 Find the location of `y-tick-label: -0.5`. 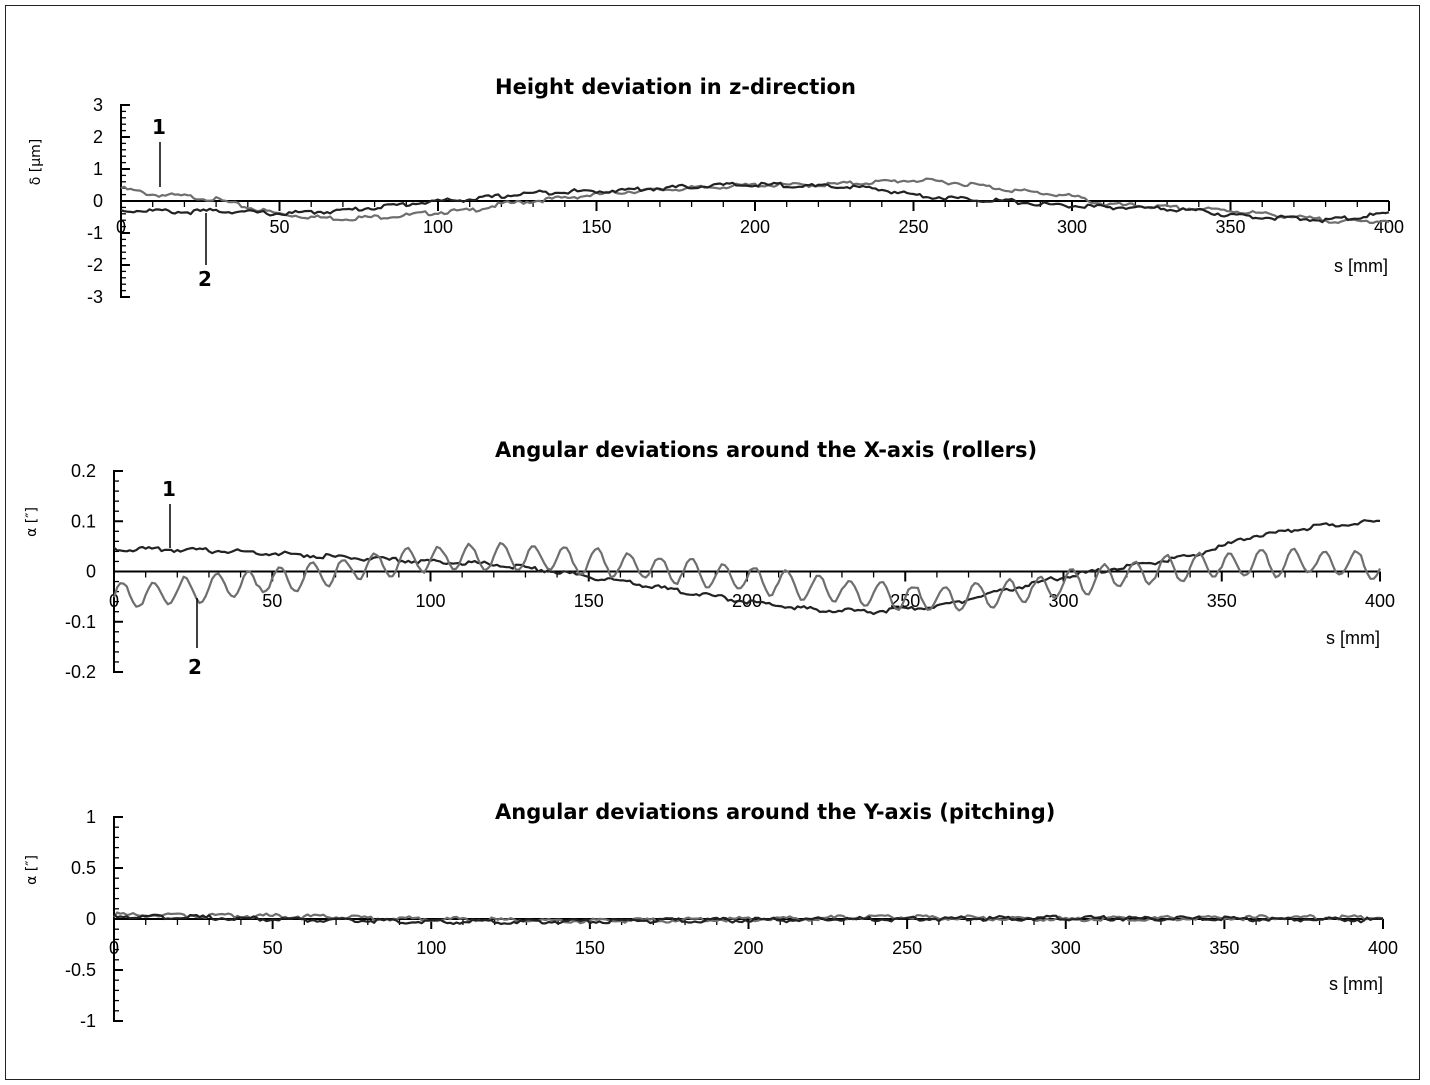

y-tick-label: -0.5 is located at coordinates (80, 970).